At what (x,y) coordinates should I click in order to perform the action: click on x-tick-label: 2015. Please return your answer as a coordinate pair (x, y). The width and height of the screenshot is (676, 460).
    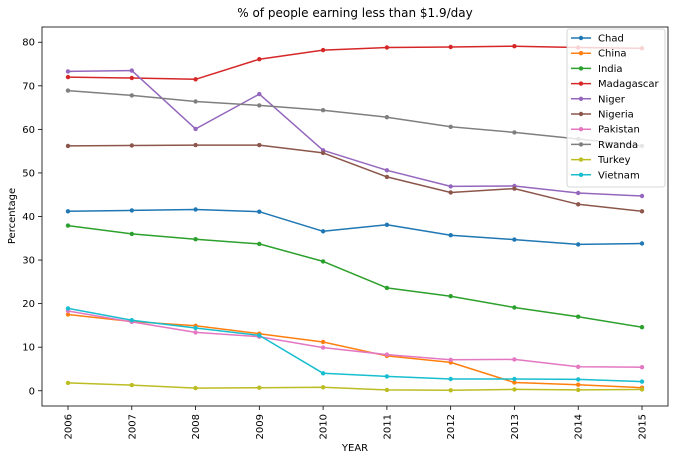
    Looking at the image, I should click on (643, 426).